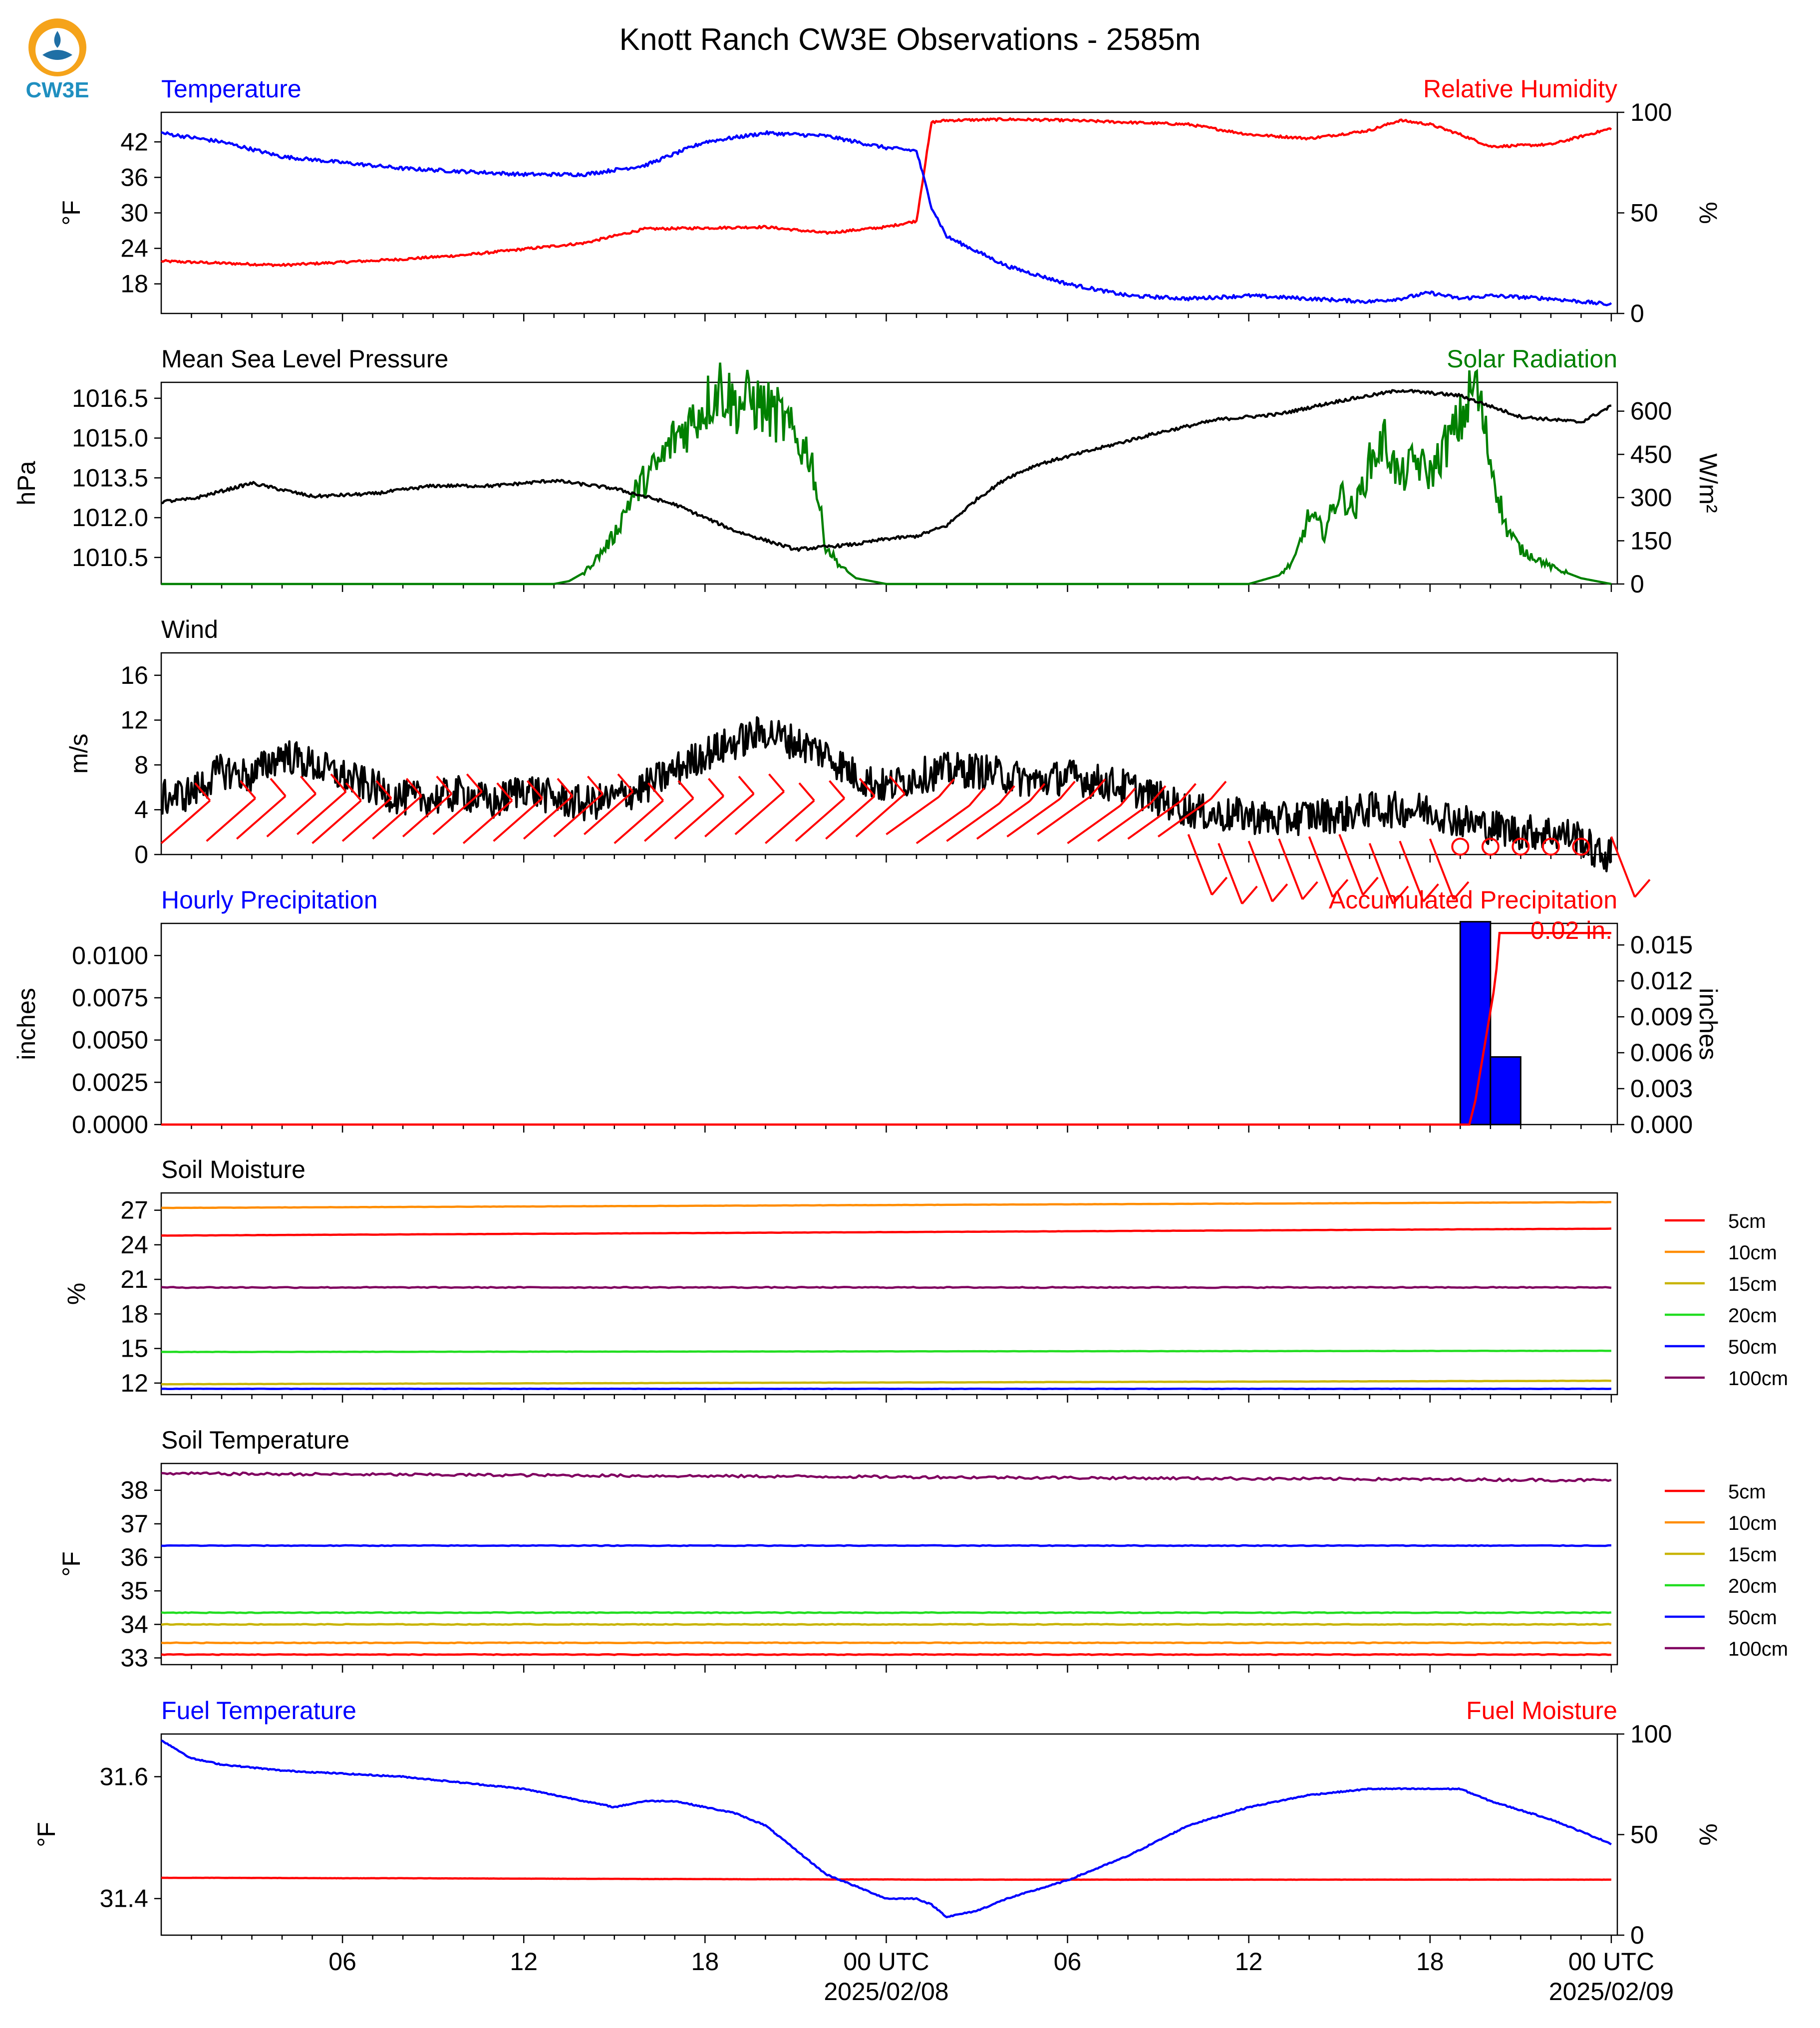  Describe the element at coordinates (886, 1829) in the screenshot. I see `series-fuel-temperature` at that location.